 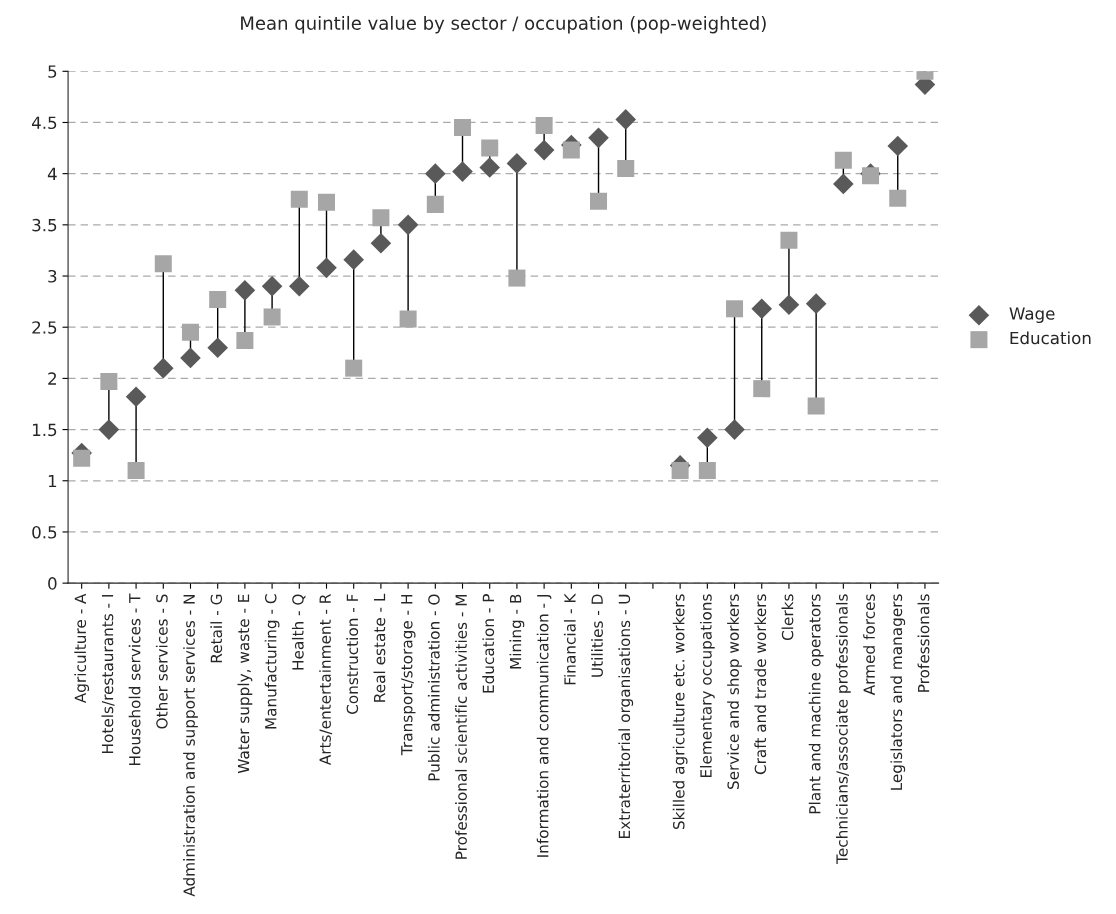 I want to click on y-tick-label: 3.5, so click(x=44, y=225).